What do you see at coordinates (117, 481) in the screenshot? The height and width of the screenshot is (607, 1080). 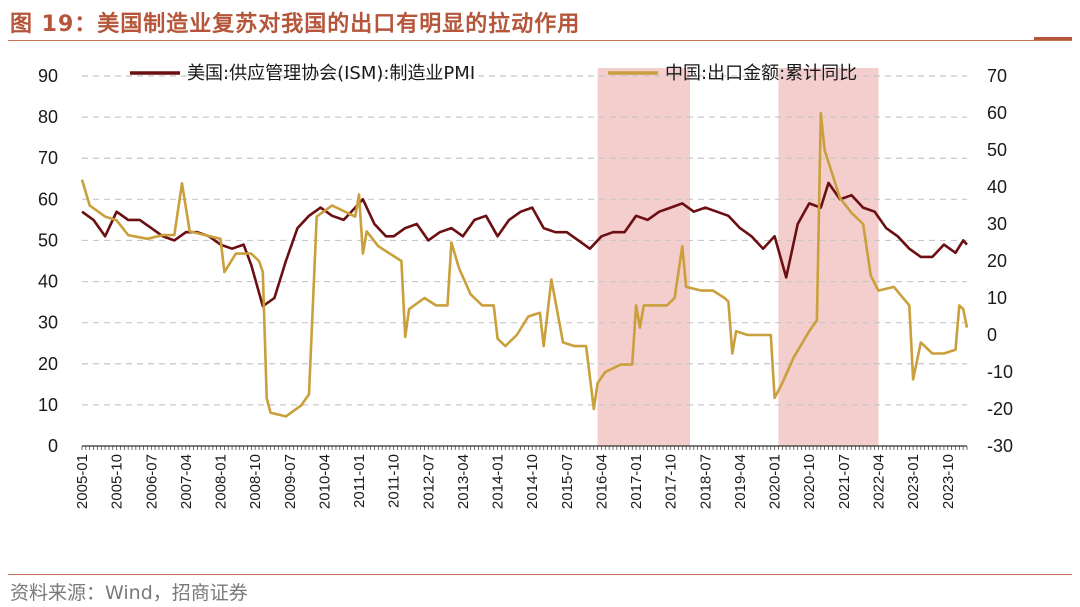 I see `x-tick-label: 2005-10` at bounding box center [117, 481].